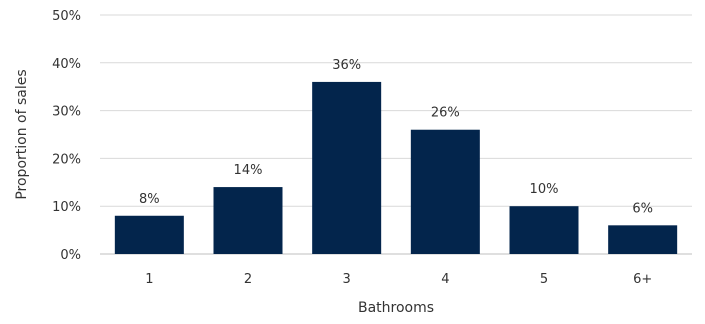  I want to click on y-tick-label: 0%, so click(70, 255).